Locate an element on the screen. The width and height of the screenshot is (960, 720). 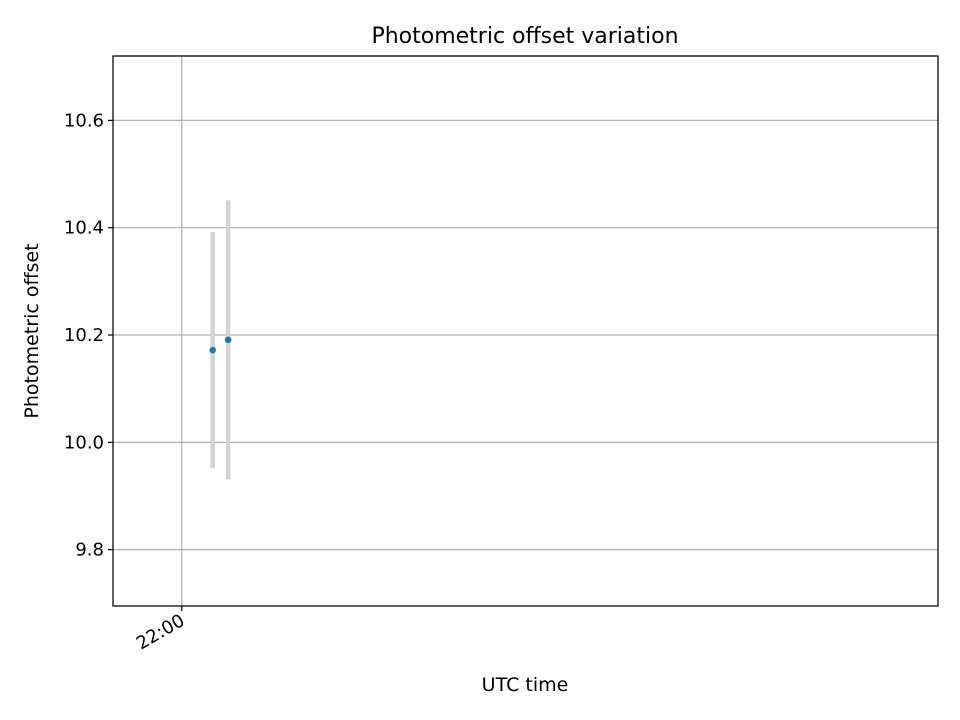
chart-title: Photometric offset variation is located at coordinates (524, 36).